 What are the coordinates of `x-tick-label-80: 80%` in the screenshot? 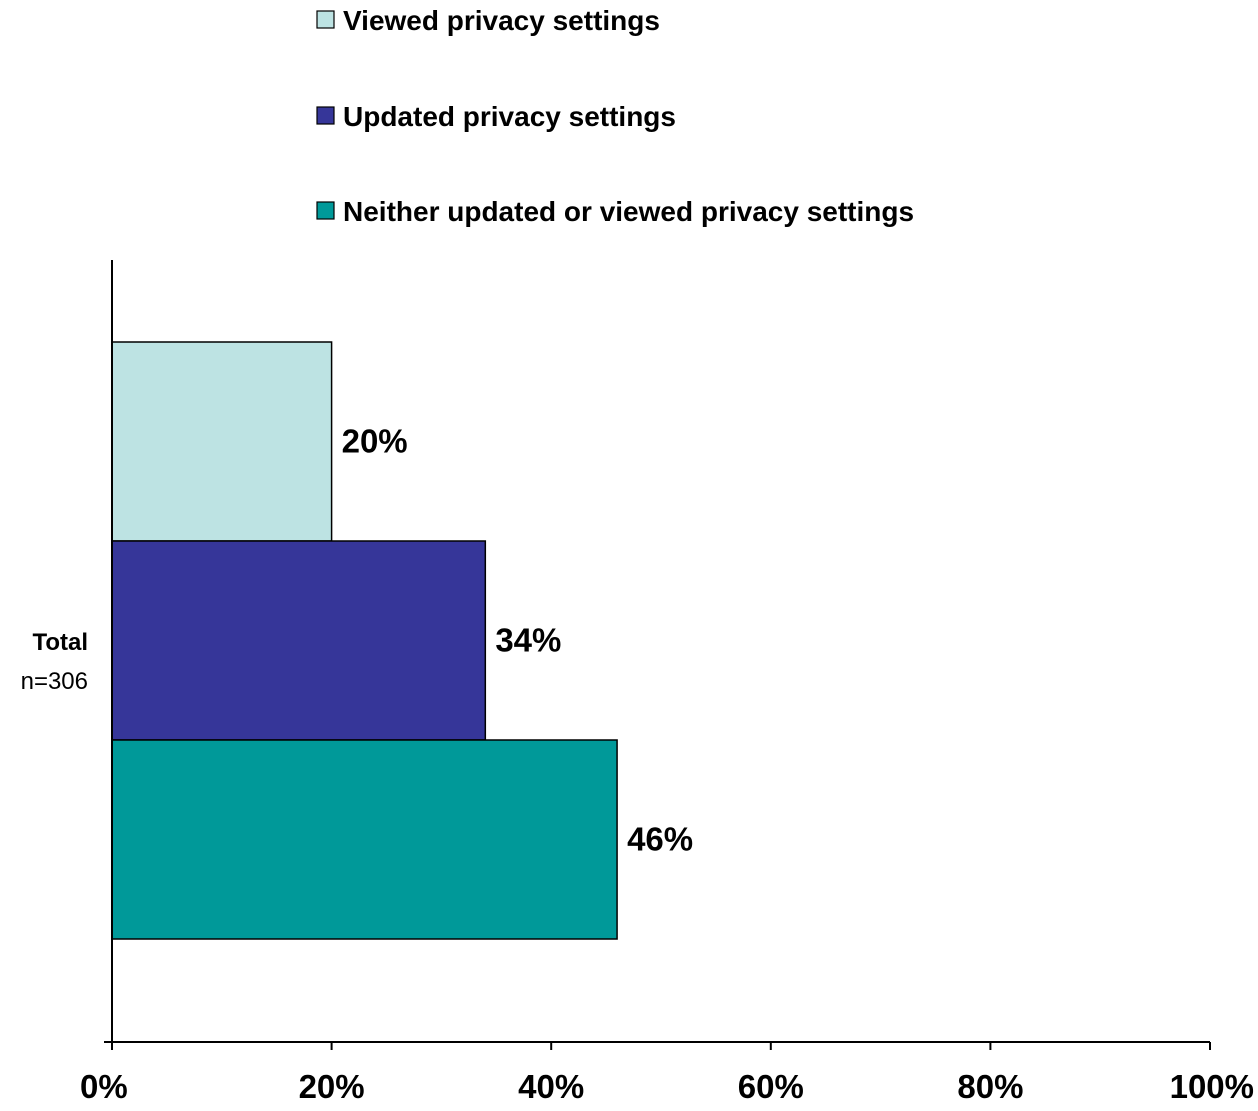 It's located at (990, 1086).